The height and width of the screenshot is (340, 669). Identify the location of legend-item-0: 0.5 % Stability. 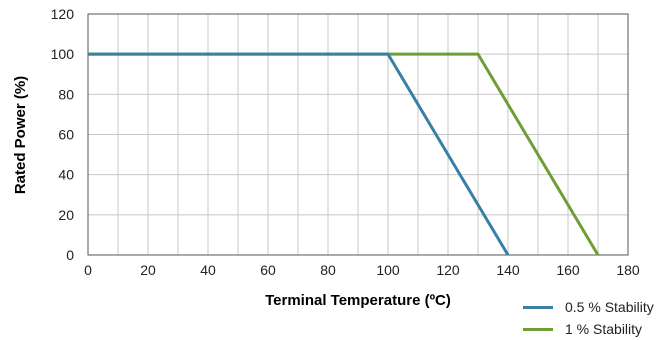
(588, 307).